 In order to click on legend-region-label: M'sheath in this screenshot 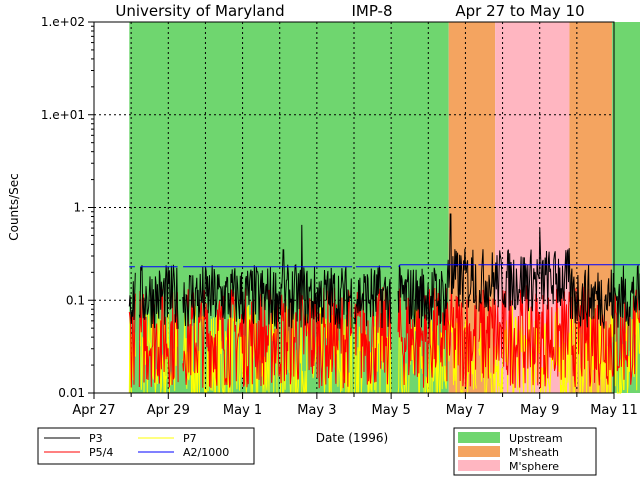, I will do `click(534, 452)`.